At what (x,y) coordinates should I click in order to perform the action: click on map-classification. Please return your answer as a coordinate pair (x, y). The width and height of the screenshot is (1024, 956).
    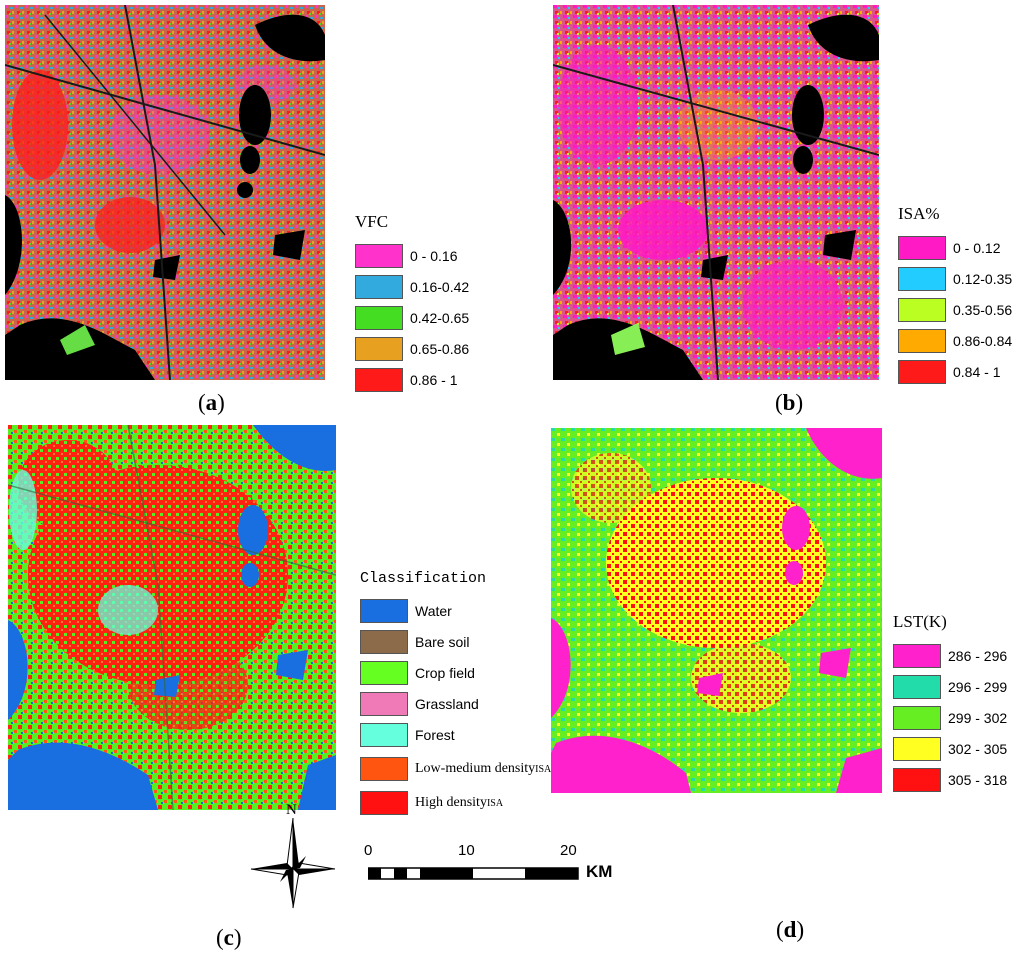
    Looking at the image, I should click on (172, 617).